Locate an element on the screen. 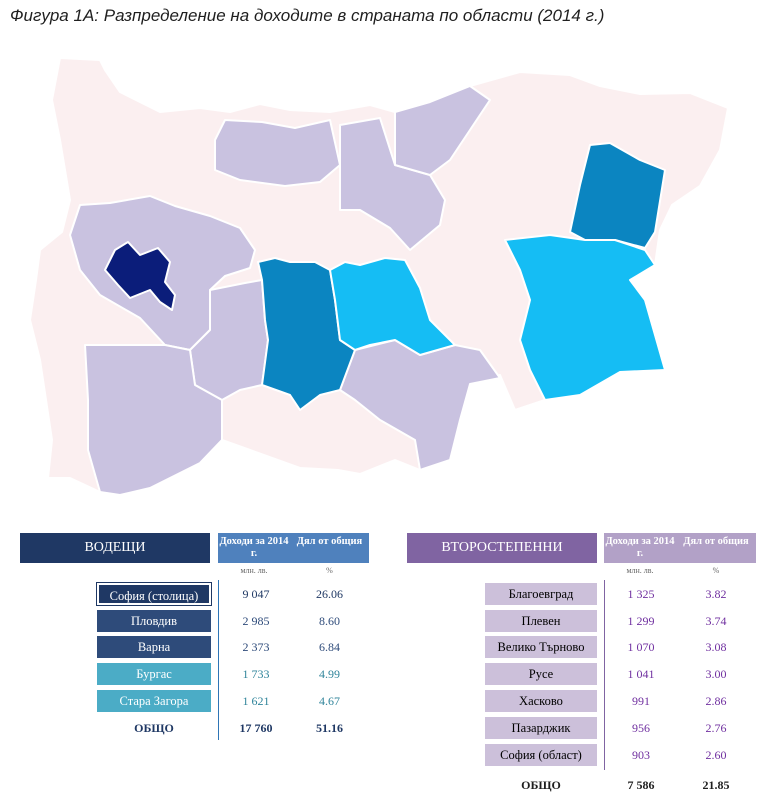 The height and width of the screenshot is (806, 768). secondary-row-income: 1 041 is located at coordinates (641, 674).